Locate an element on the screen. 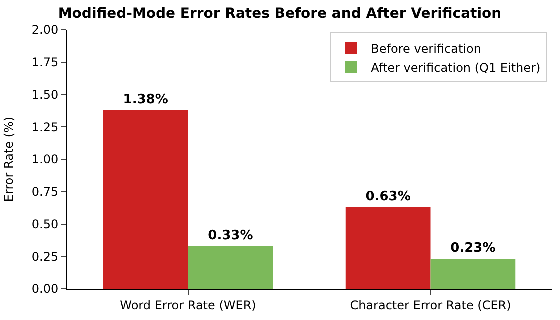 The width and height of the screenshot is (560, 320). data-label: 0.63% is located at coordinates (388, 196).